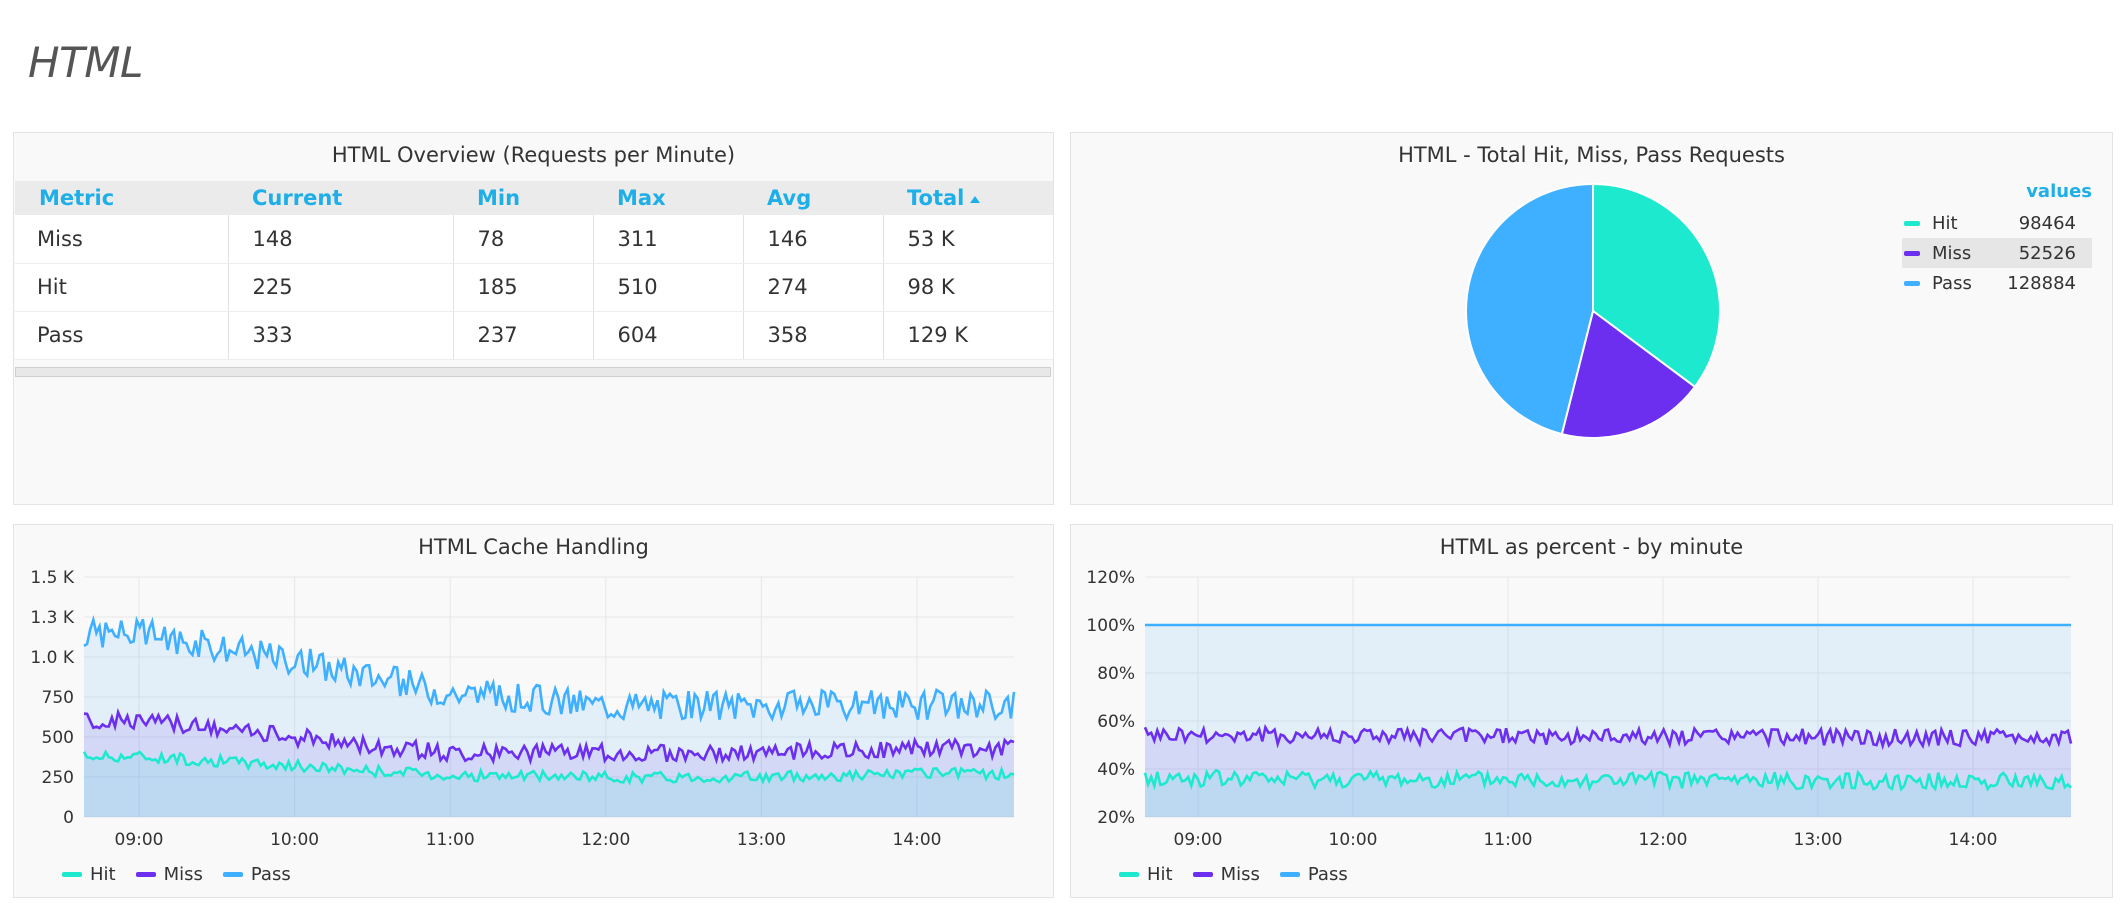 The image size is (2126, 920). I want to click on legend-header: values, so click(2059, 191).